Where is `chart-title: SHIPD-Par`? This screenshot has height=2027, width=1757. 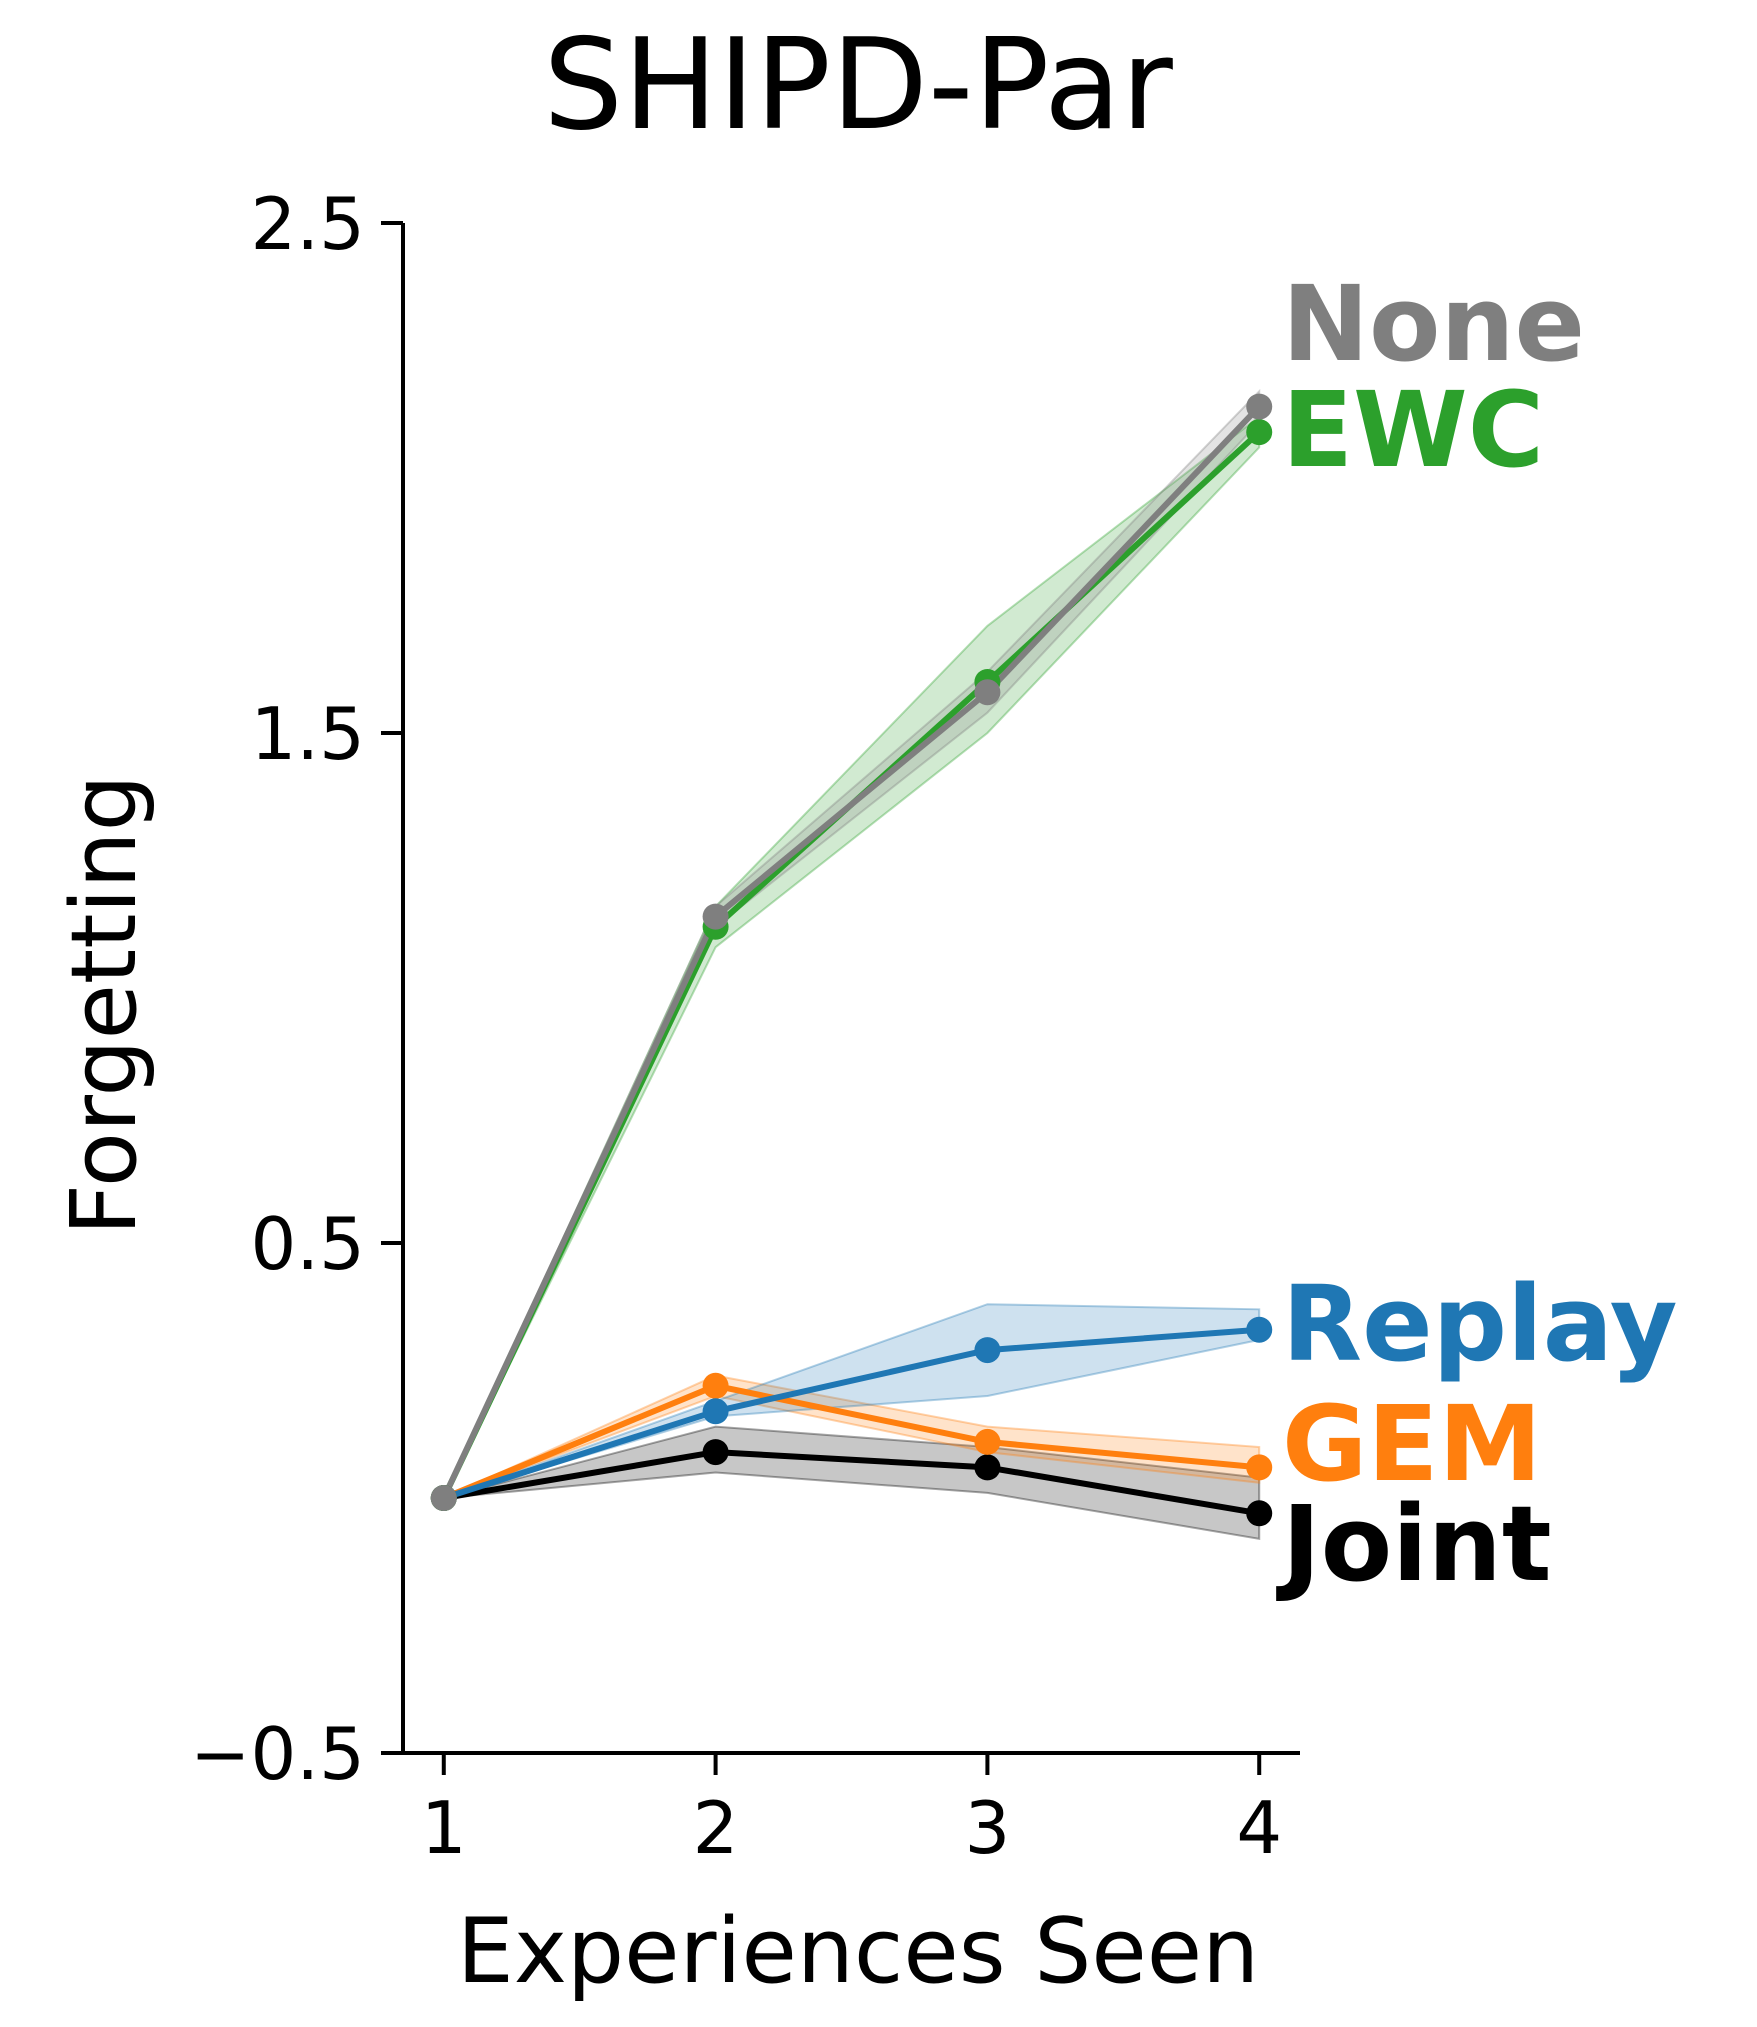 chart-title: SHIPD-Par is located at coordinates (858, 84).